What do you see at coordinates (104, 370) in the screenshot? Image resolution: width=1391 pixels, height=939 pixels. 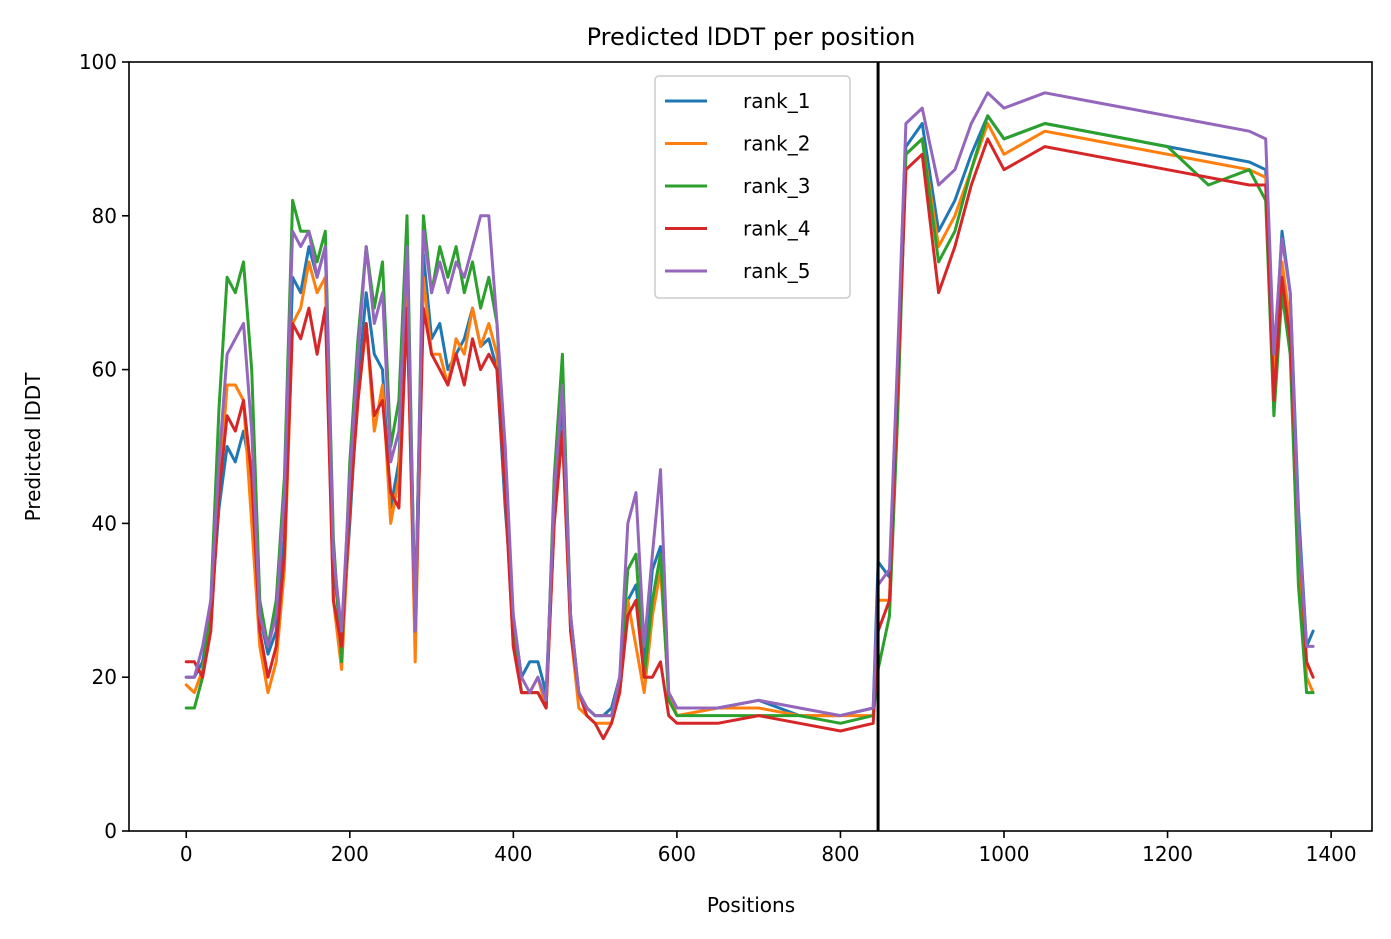 I see `y-tick-label: 60` at bounding box center [104, 370].